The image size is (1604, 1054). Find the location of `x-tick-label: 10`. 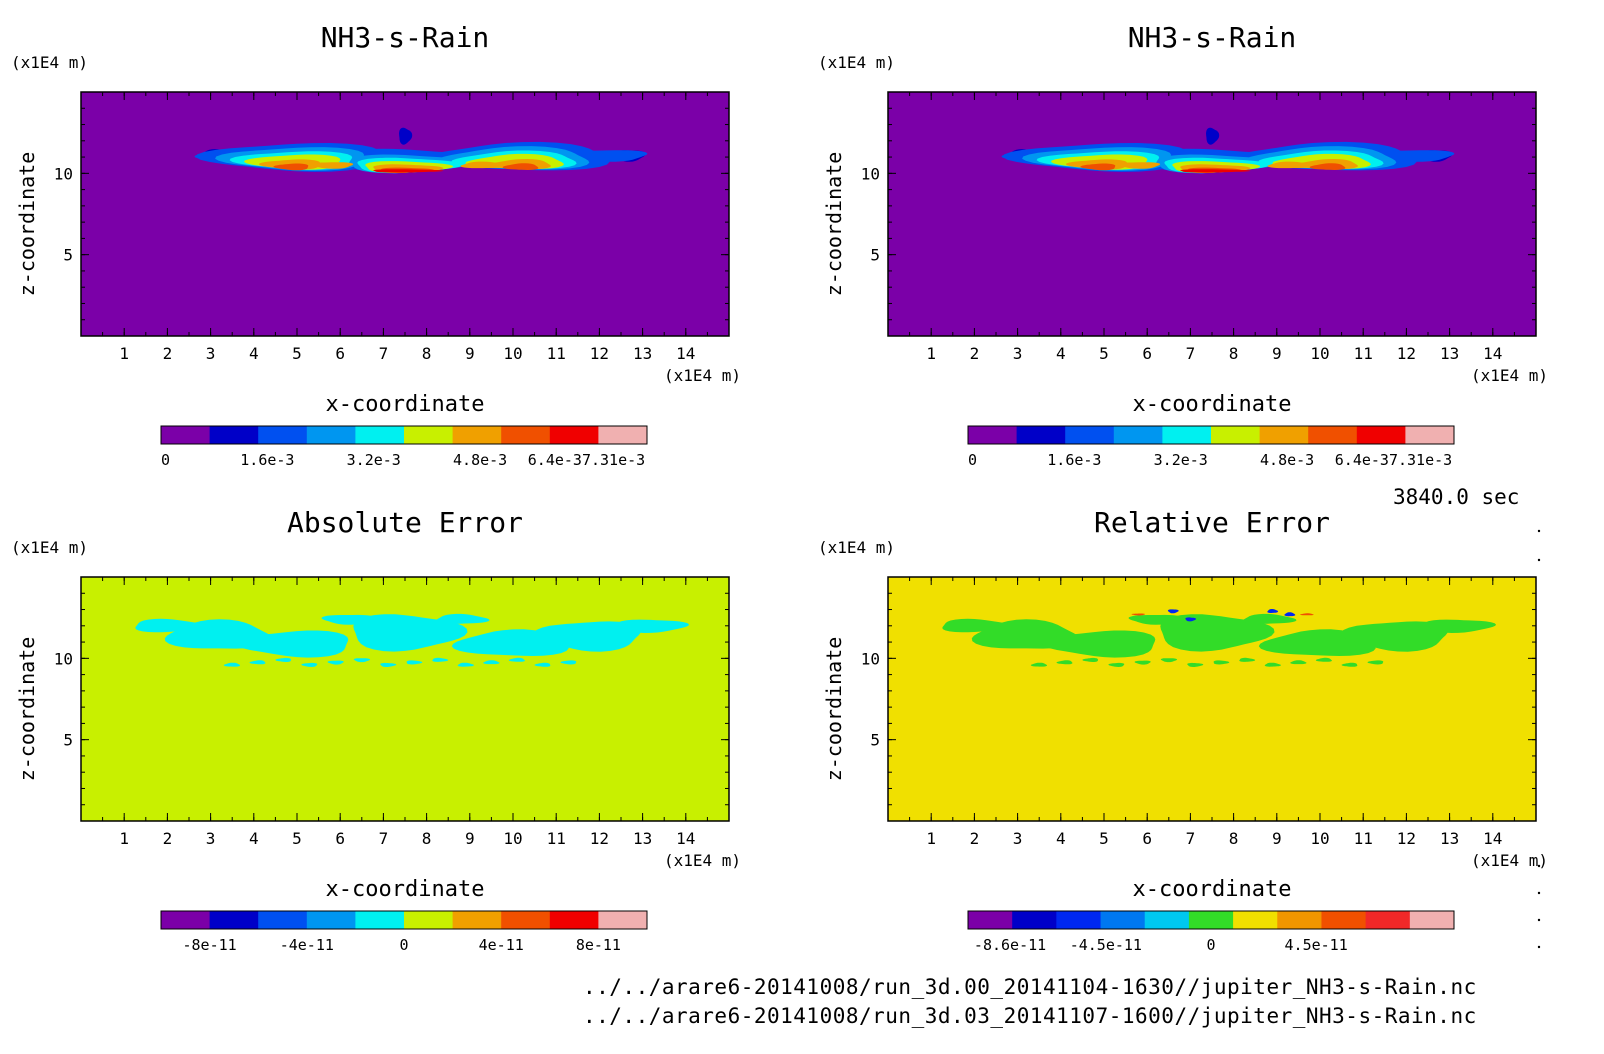

x-tick-label: 10 is located at coordinates (1319, 353).